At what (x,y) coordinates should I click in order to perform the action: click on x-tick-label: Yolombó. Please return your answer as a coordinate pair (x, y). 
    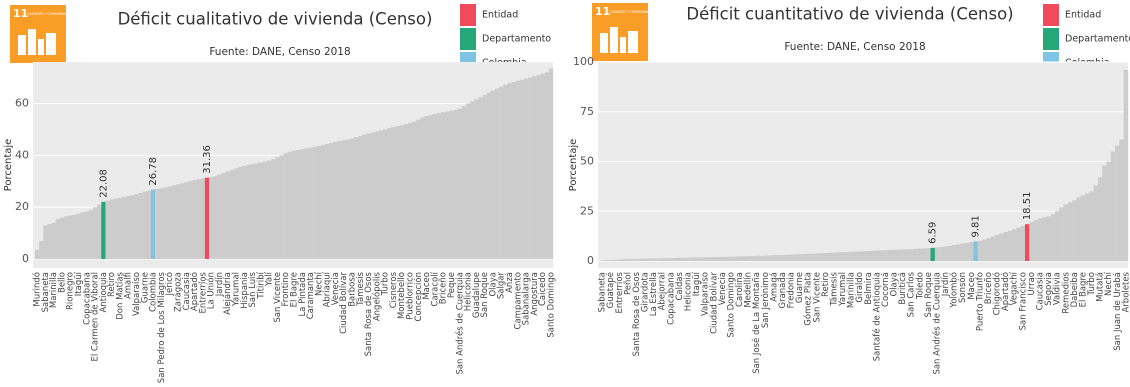
    Looking at the image, I should click on (954, 290).